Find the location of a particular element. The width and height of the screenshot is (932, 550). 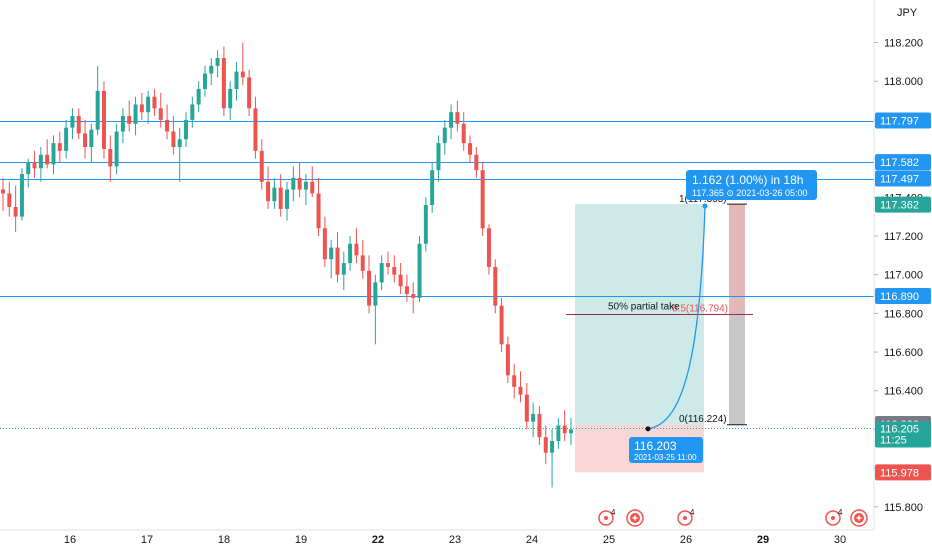

stop-price-badge is located at coordinates (903, 472).